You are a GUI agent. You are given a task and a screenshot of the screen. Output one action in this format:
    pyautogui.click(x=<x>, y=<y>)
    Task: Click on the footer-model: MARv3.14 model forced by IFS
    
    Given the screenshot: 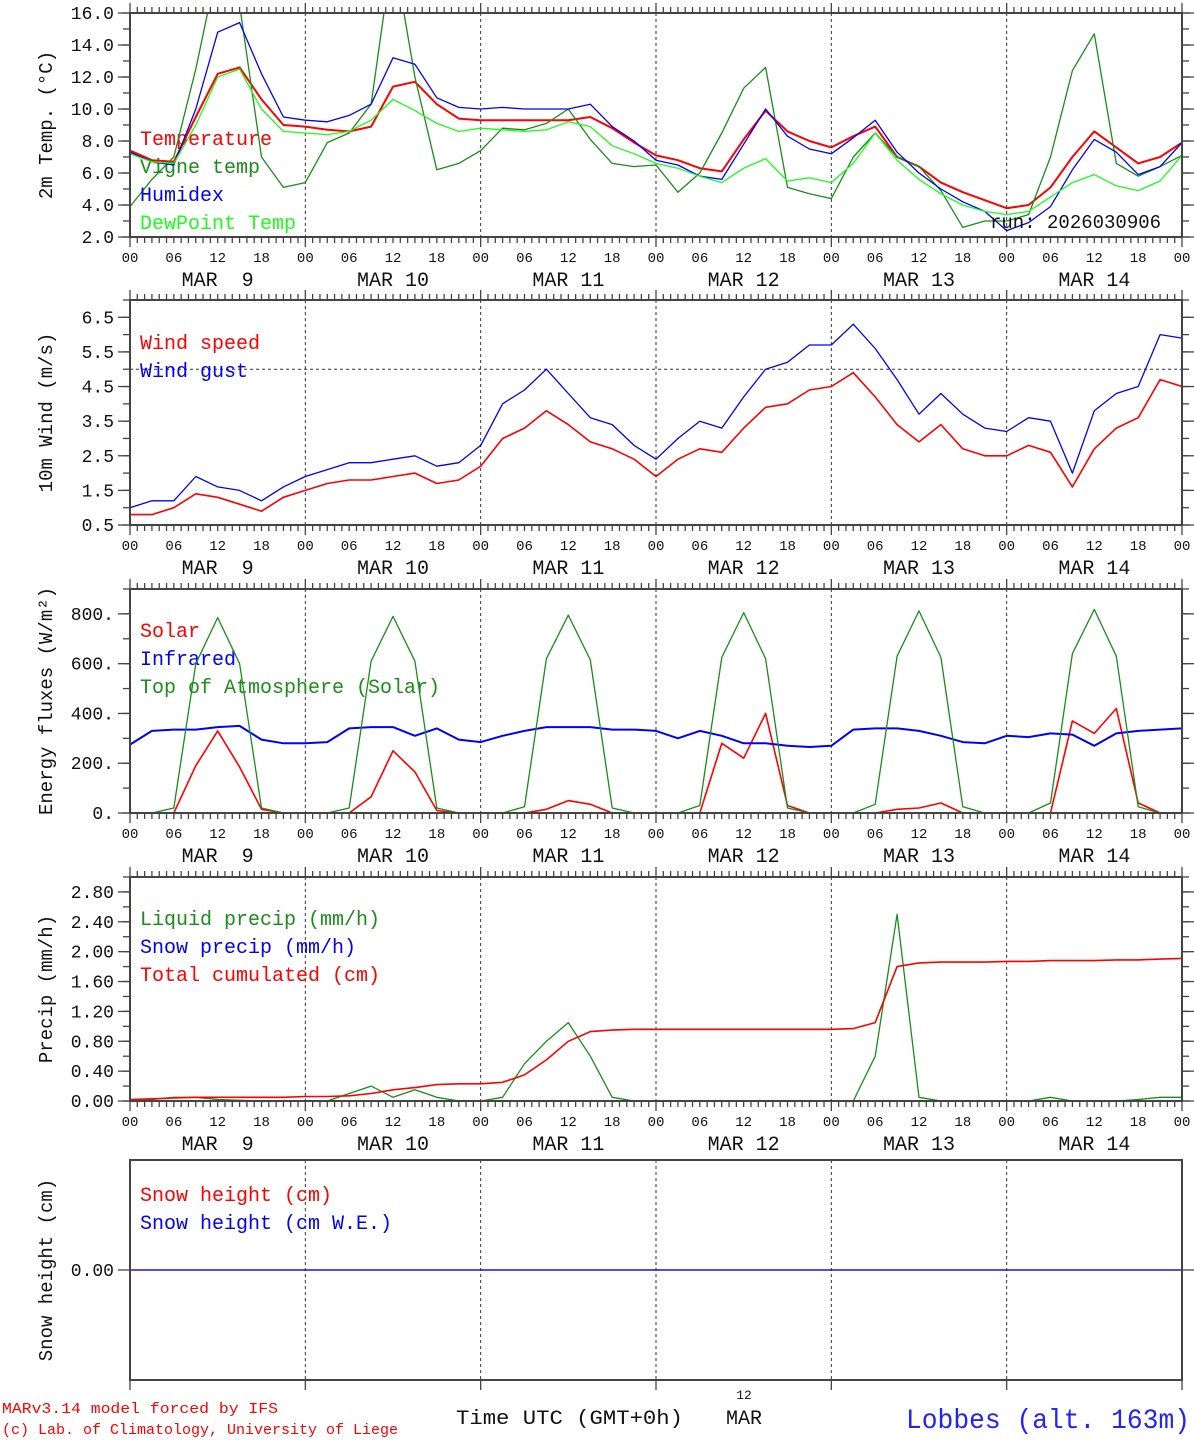 What is the action you would take?
    pyautogui.click(x=140, y=1409)
    